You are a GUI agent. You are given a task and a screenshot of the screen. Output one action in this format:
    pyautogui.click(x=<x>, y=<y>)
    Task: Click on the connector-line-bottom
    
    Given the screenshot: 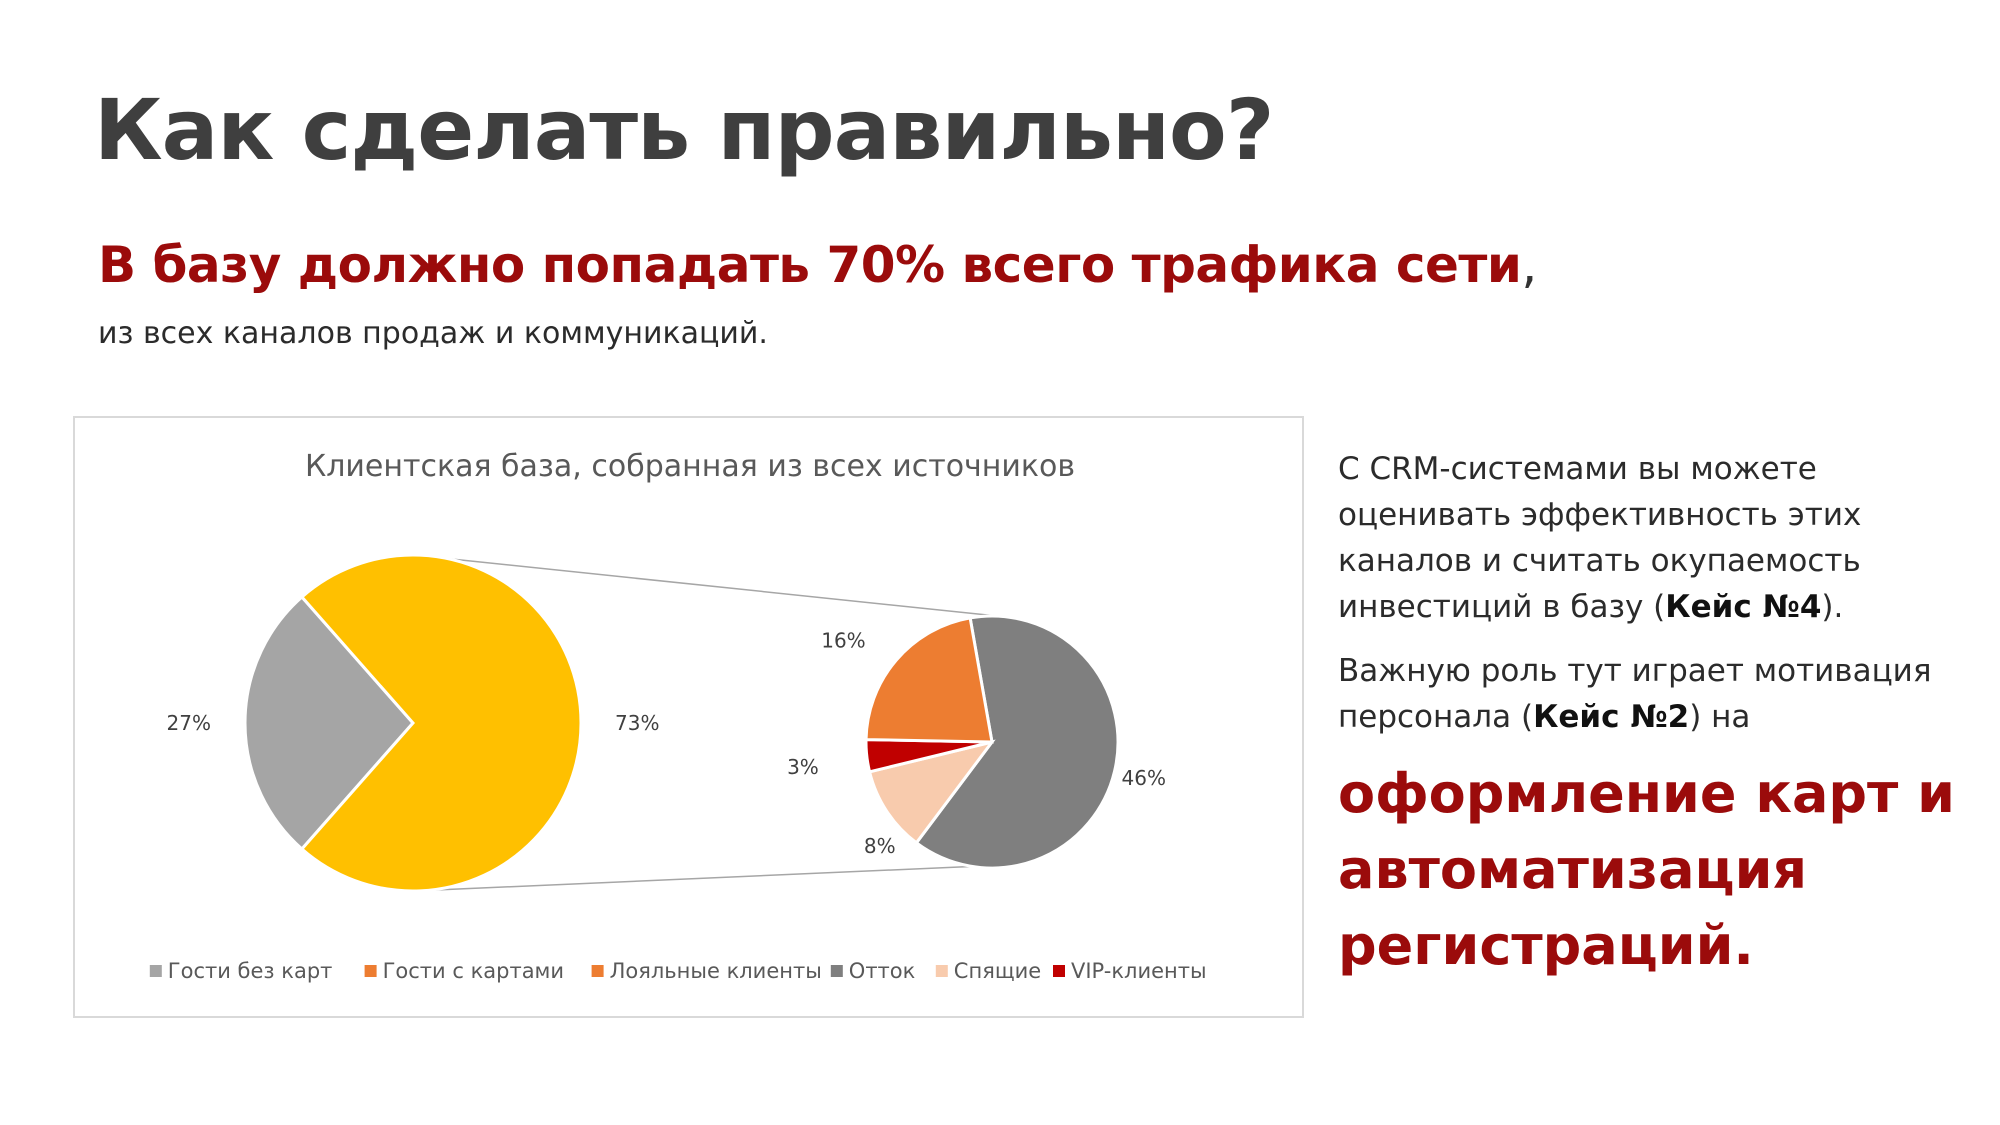 What is the action you would take?
    pyautogui.click(x=697, y=878)
    